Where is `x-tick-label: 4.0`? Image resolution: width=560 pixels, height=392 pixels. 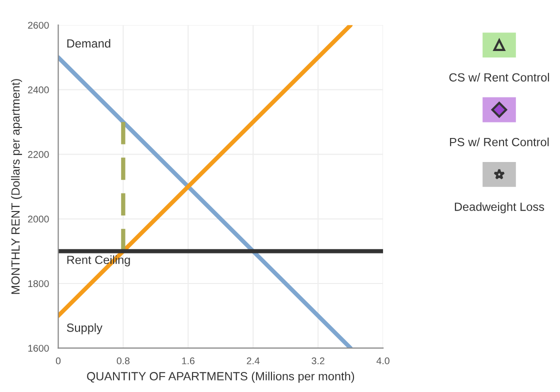
x-tick-label: 4.0 is located at coordinates (383, 360).